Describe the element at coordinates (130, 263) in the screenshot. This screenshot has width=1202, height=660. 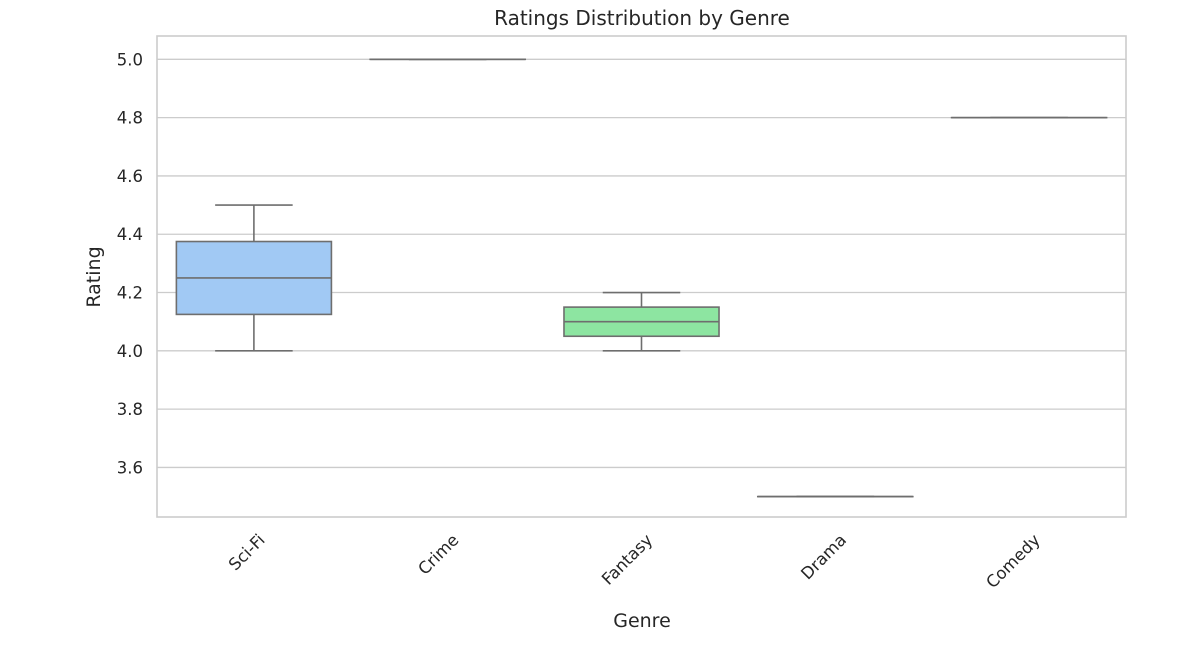
I see `y-tick-labels: 3.6 3.8 4.0 4.2 4.4 4.6 4.8 5.0` at that location.